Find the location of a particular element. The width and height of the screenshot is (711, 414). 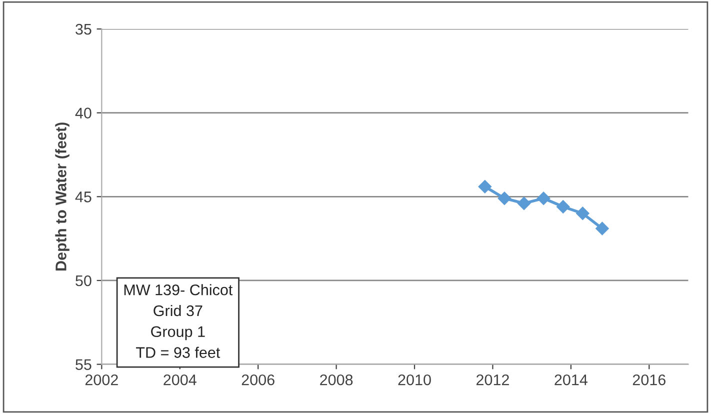

x-tick-label: 2010 is located at coordinates (414, 380).